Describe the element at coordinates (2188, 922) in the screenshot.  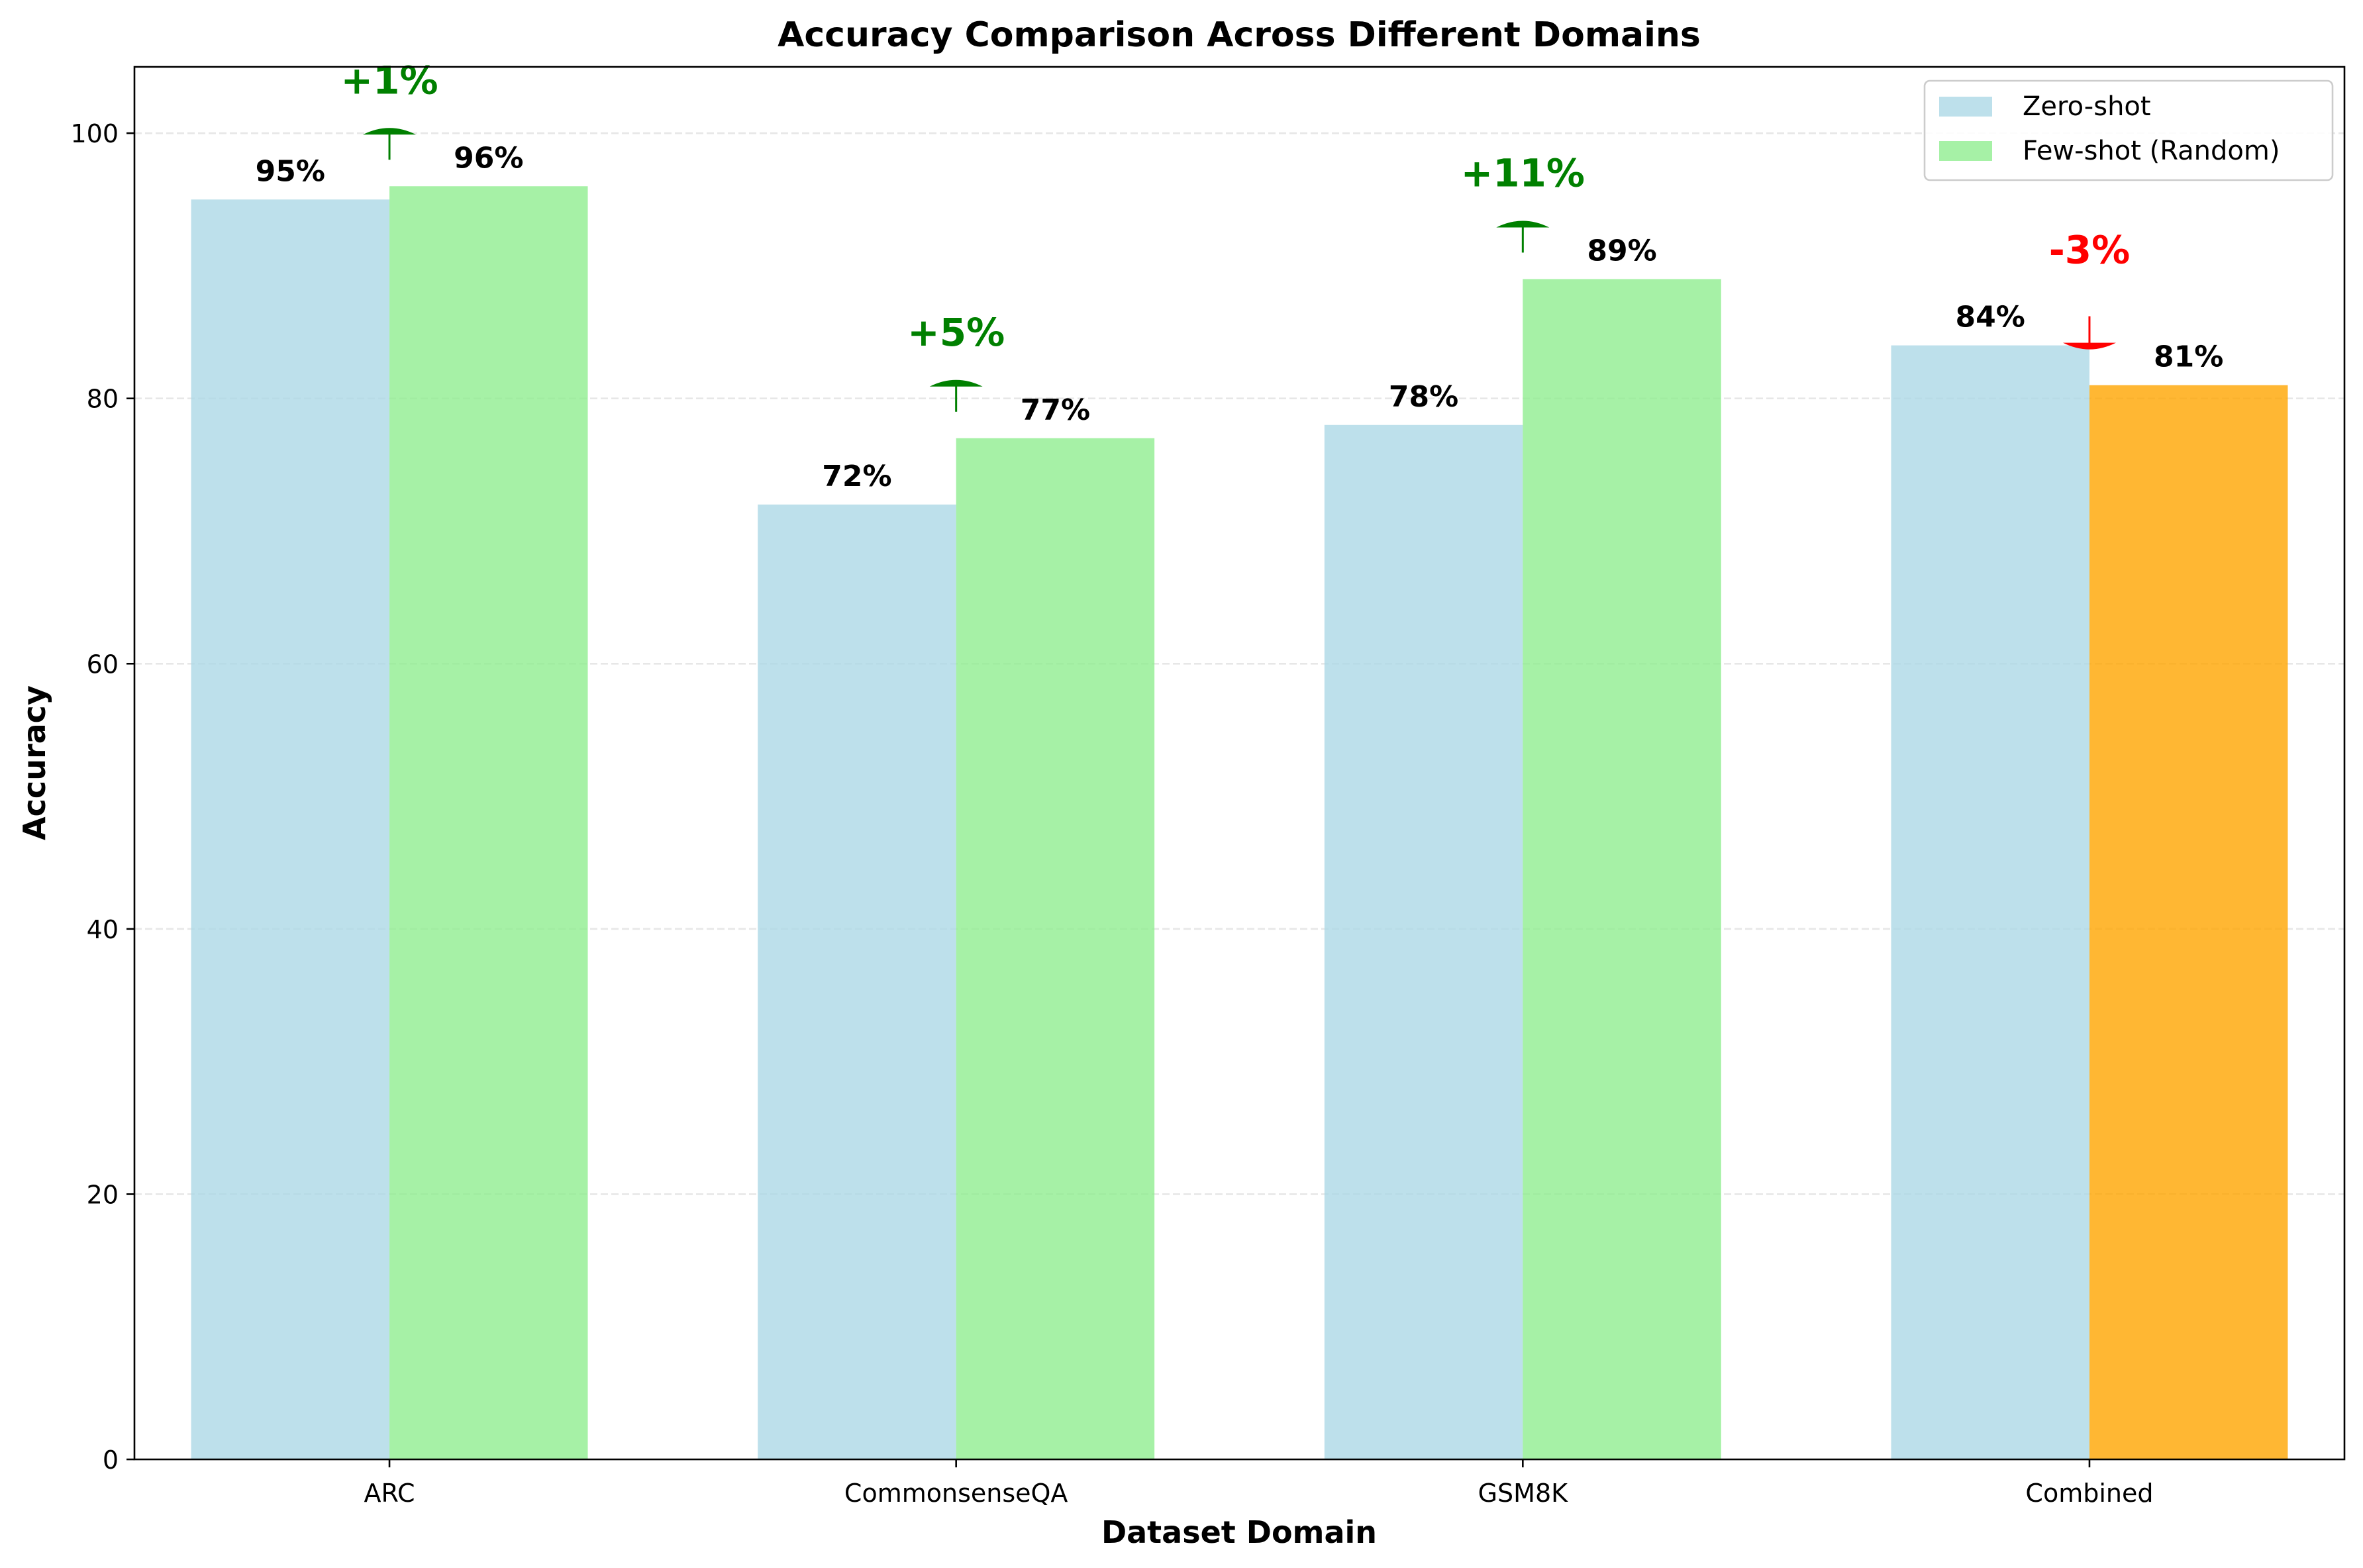
I see `bar-few-shot-combined` at that location.